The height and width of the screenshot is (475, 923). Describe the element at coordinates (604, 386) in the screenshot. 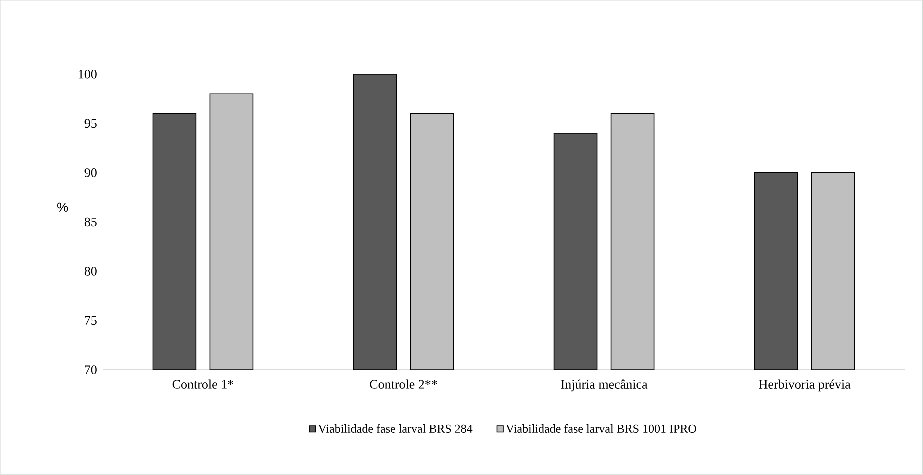

I see `x-tick-label: Injúria mecânica` at that location.